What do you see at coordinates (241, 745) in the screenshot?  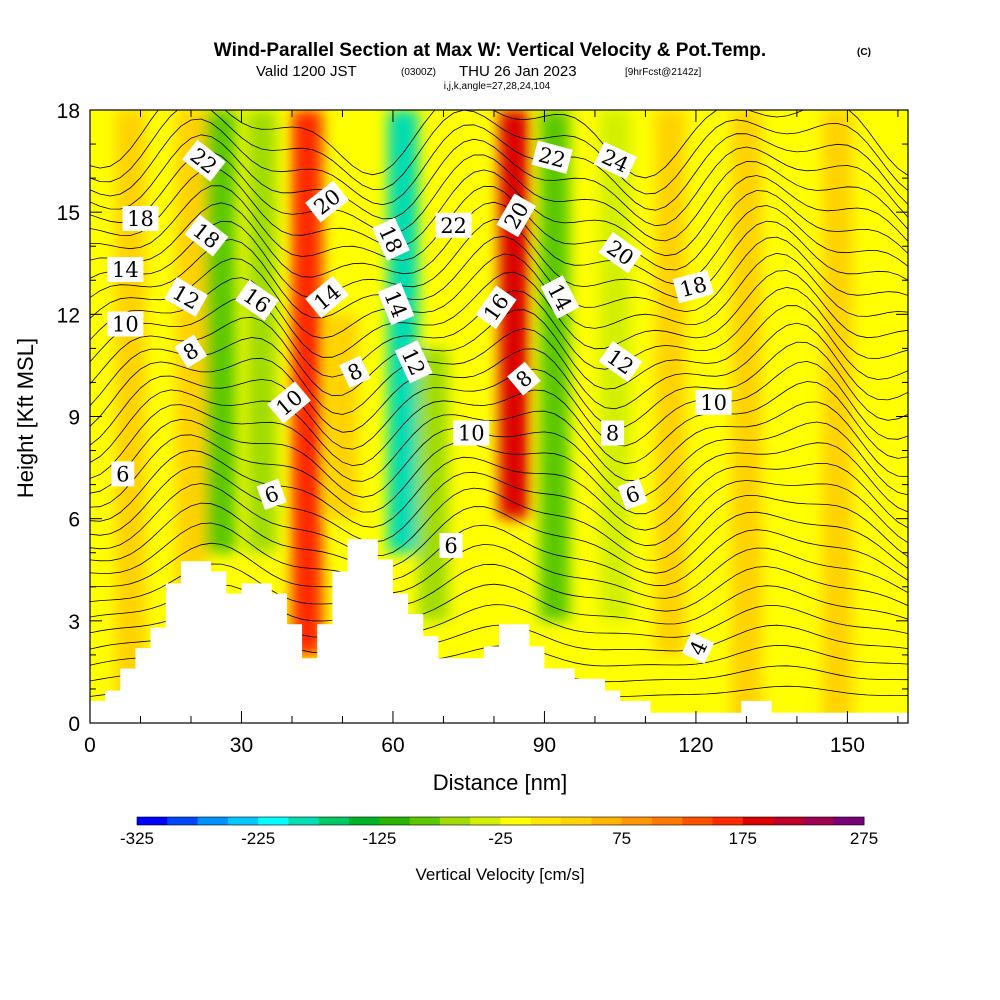 I see `x-tick-label: 30` at bounding box center [241, 745].